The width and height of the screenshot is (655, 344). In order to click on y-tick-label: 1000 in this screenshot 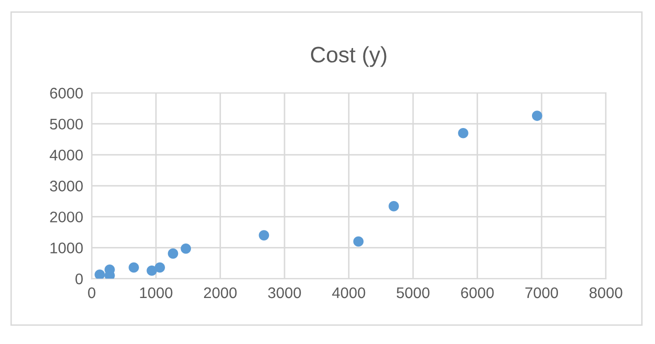, I will do `click(66, 248)`.